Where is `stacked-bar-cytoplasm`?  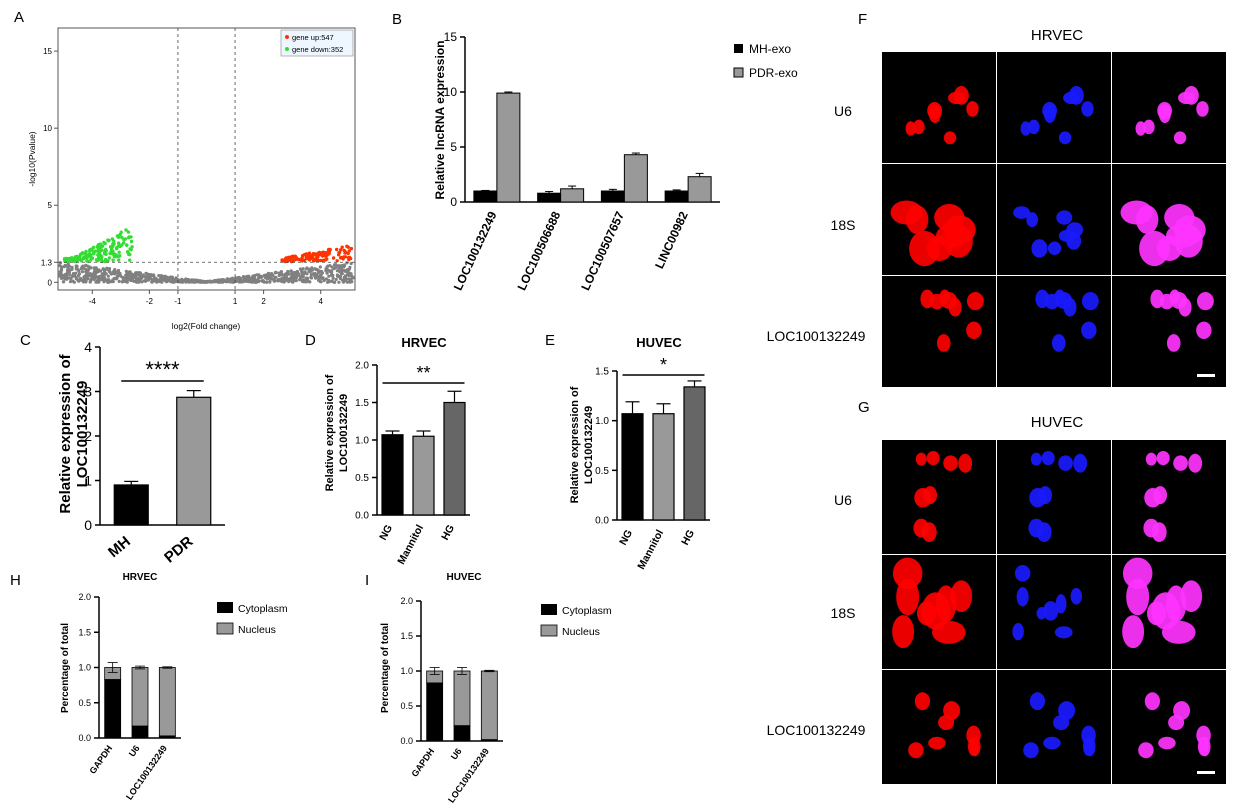 stacked-bar-cytoplasm is located at coordinates (435, 712).